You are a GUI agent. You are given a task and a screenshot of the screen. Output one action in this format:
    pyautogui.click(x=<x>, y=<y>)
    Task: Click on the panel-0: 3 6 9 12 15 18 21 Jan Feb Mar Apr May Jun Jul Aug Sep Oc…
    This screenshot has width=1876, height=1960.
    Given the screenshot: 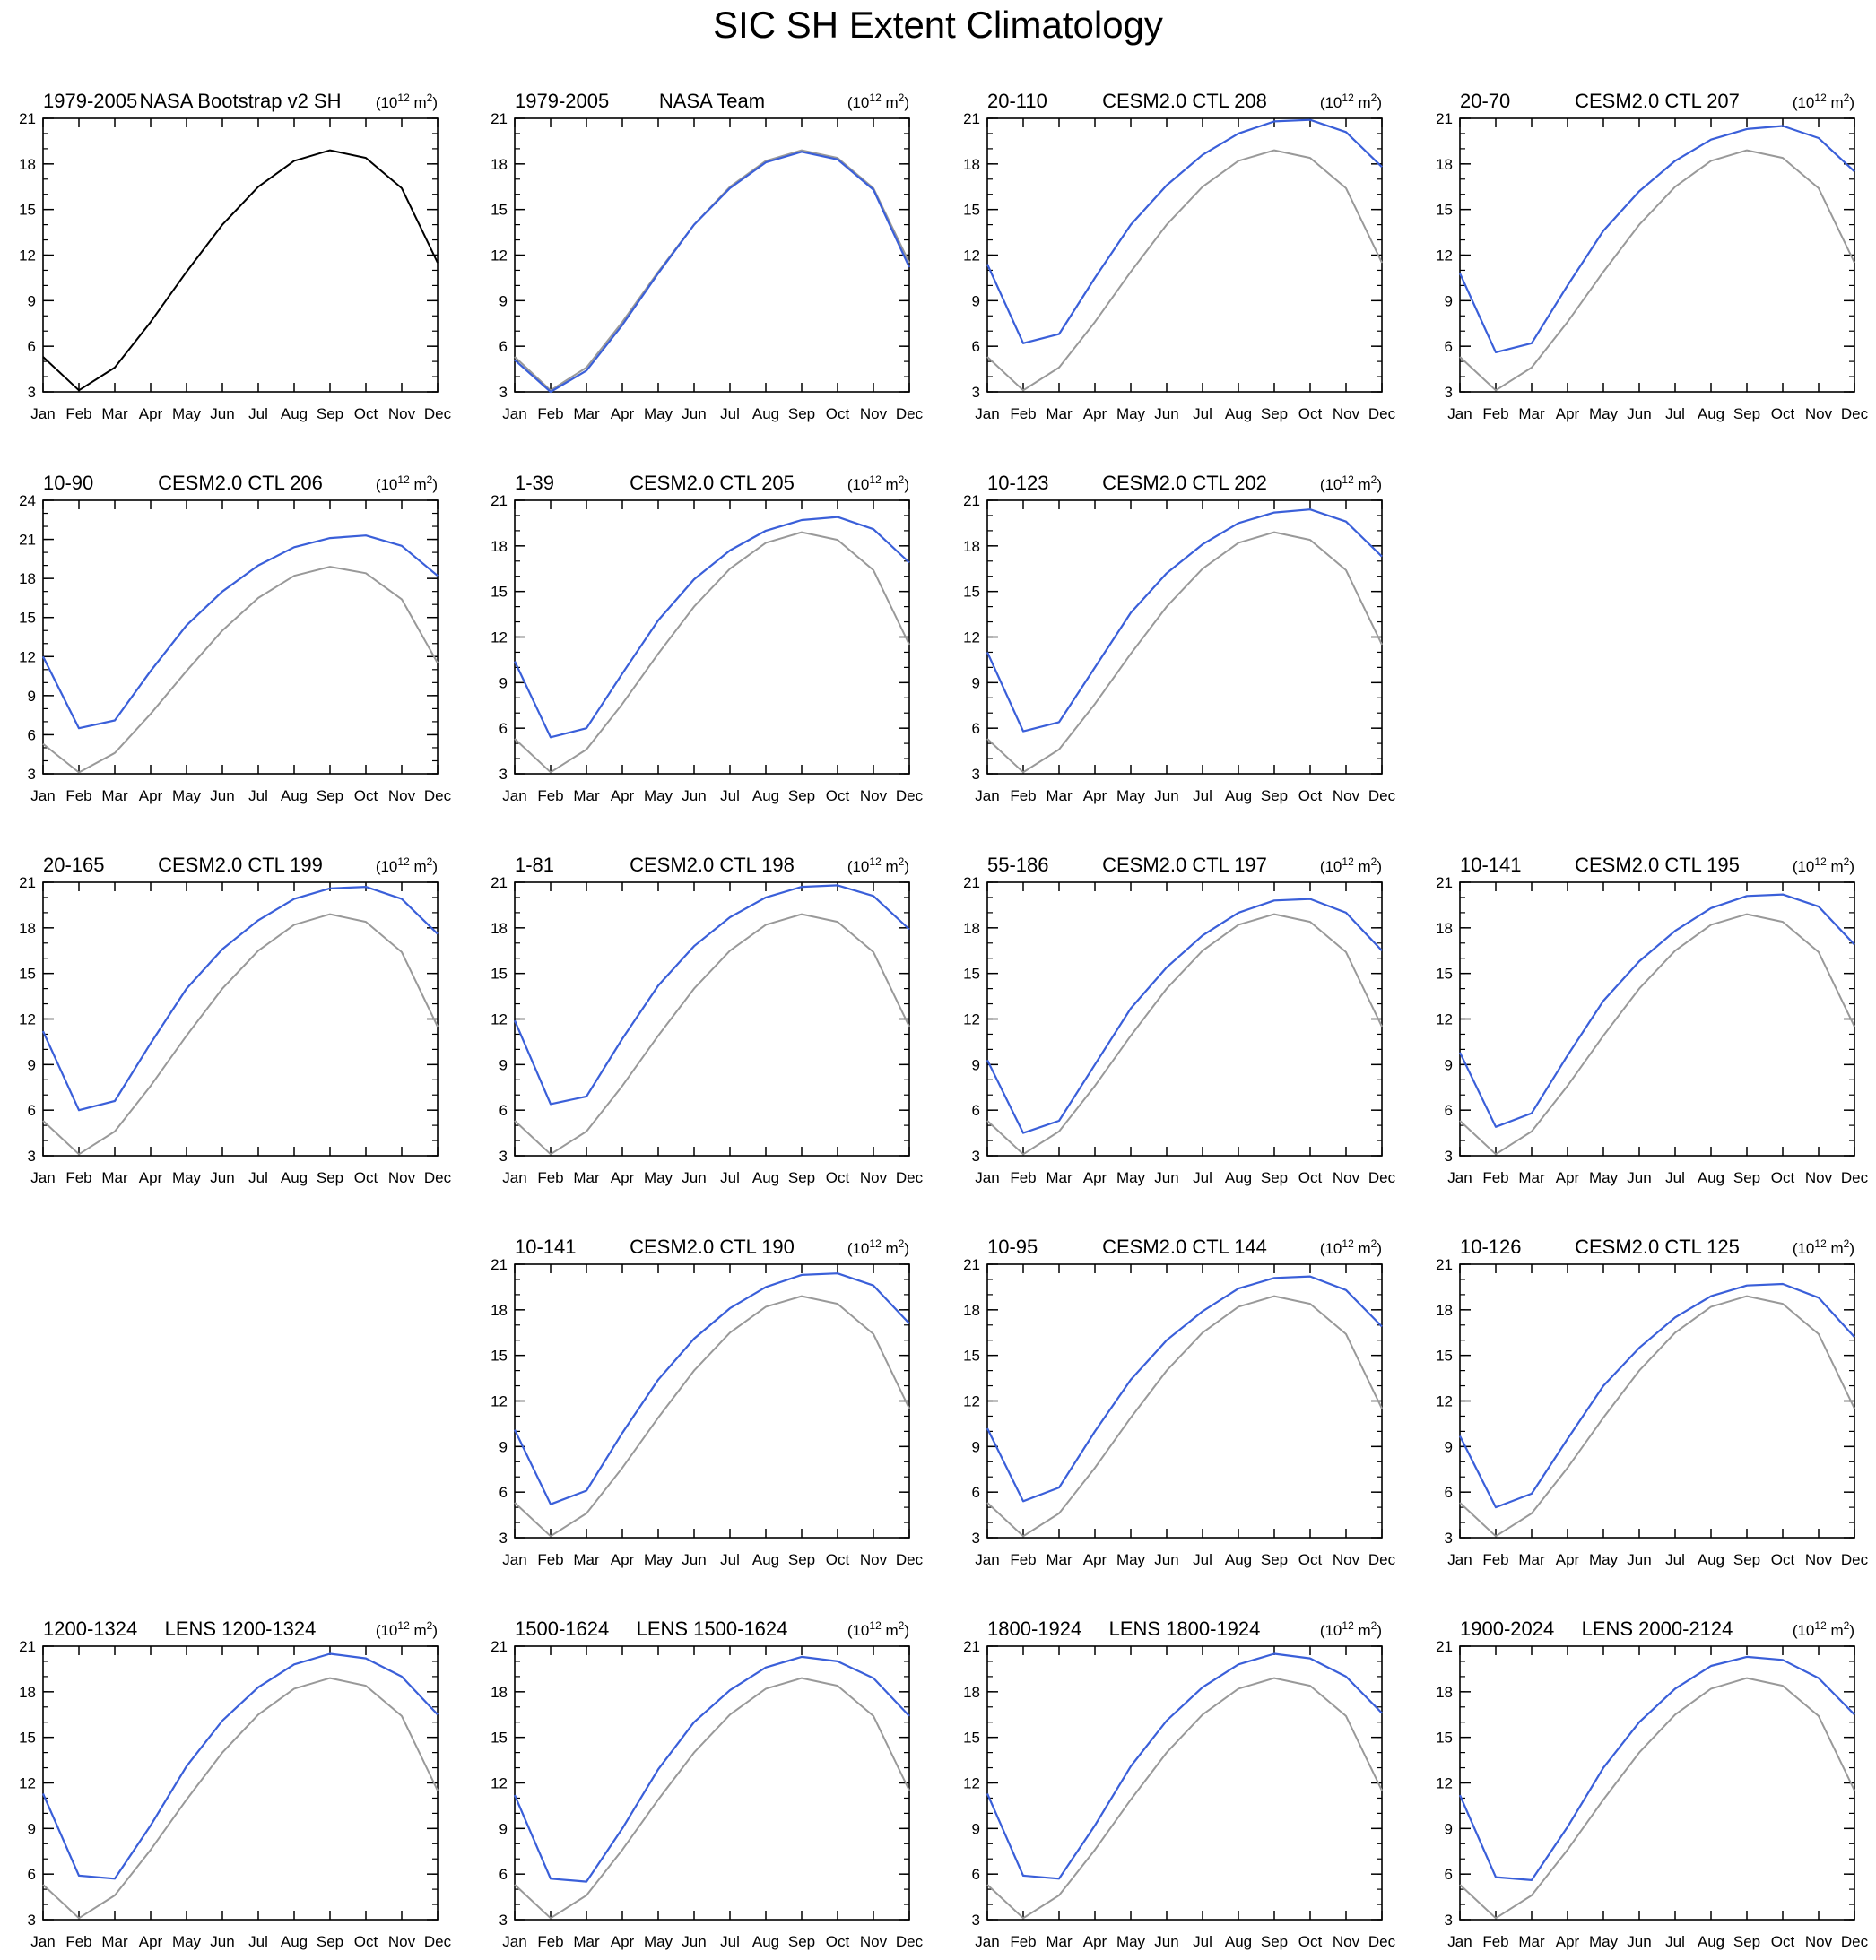 What is the action you would take?
    pyautogui.click(x=236, y=256)
    